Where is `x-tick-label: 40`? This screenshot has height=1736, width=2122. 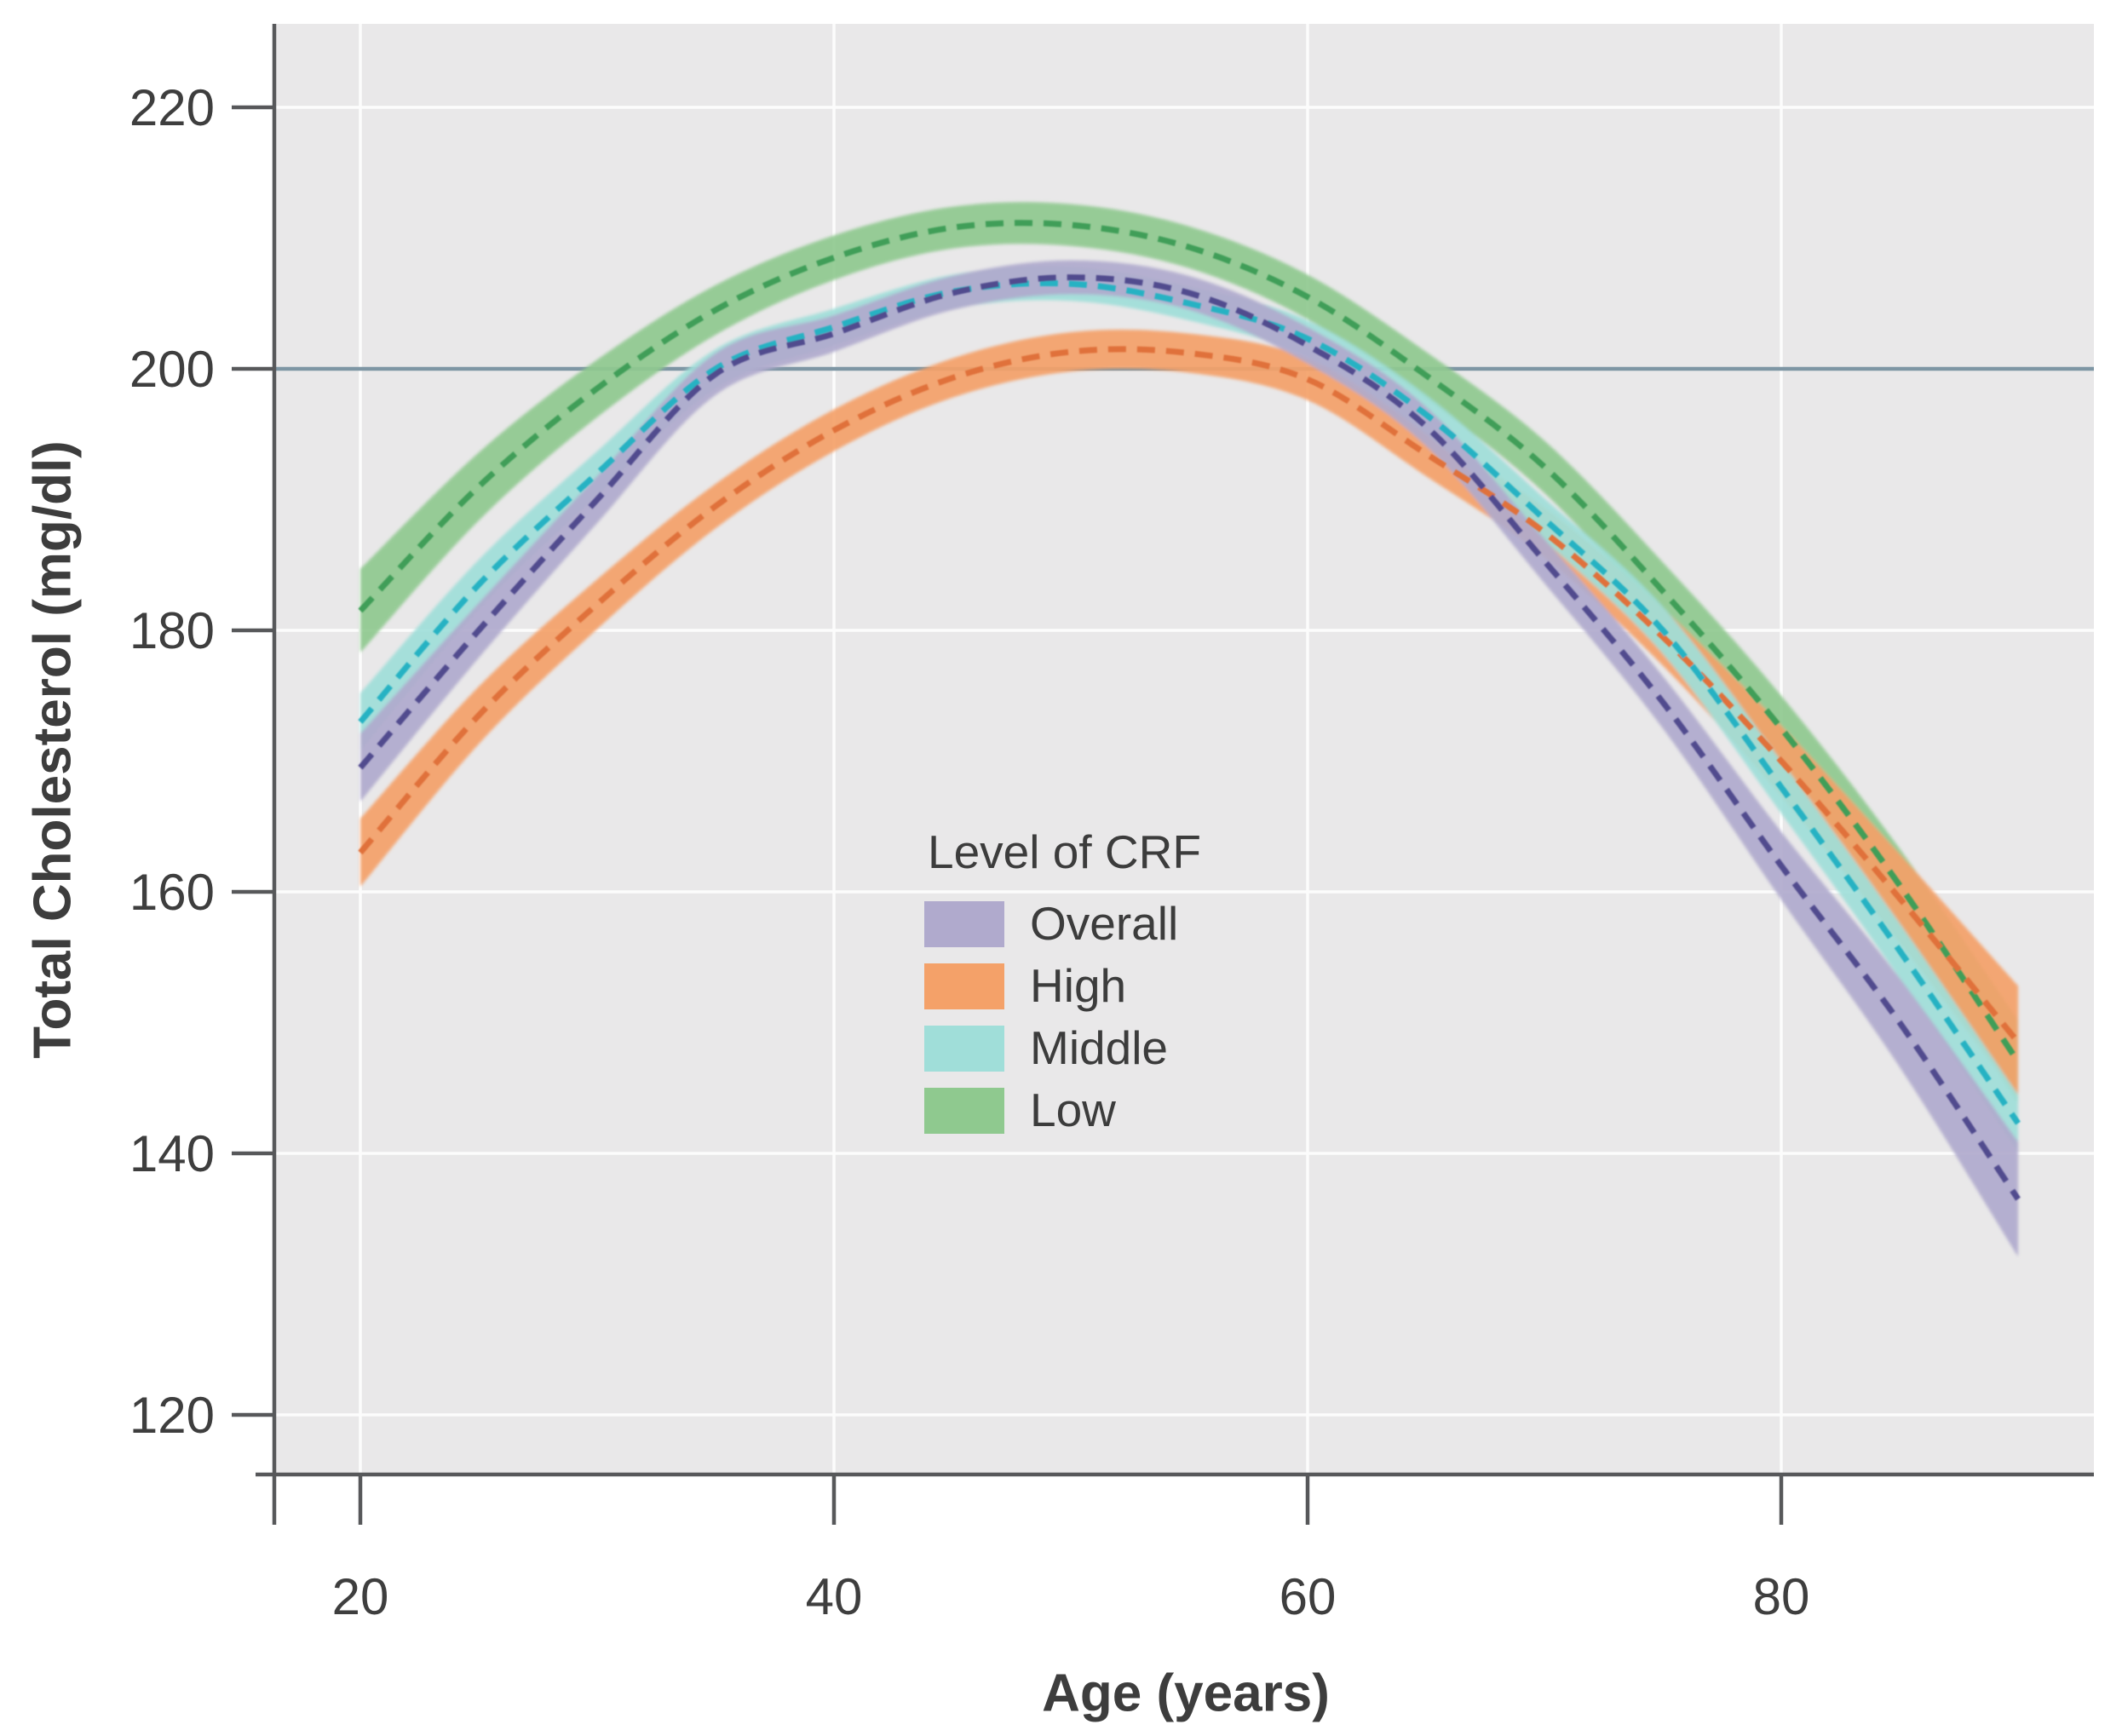
x-tick-label: 40 is located at coordinates (835, 1596).